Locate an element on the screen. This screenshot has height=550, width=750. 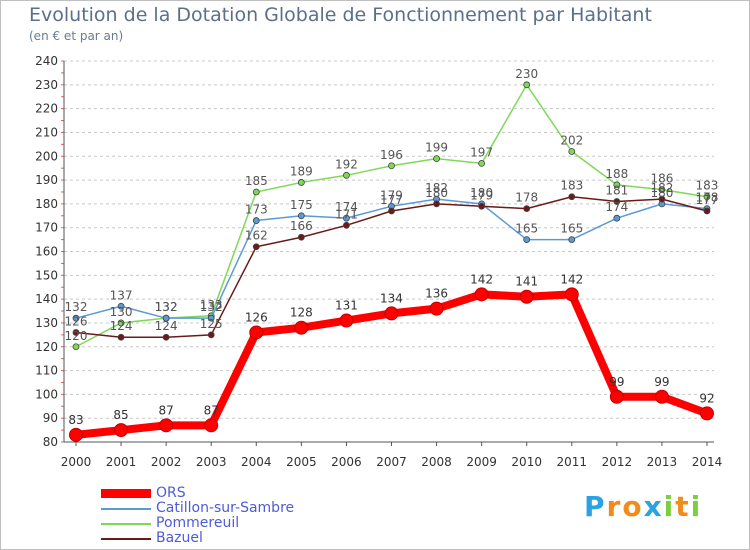
data-label-ors-2014: 92 is located at coordinates (706, 398).